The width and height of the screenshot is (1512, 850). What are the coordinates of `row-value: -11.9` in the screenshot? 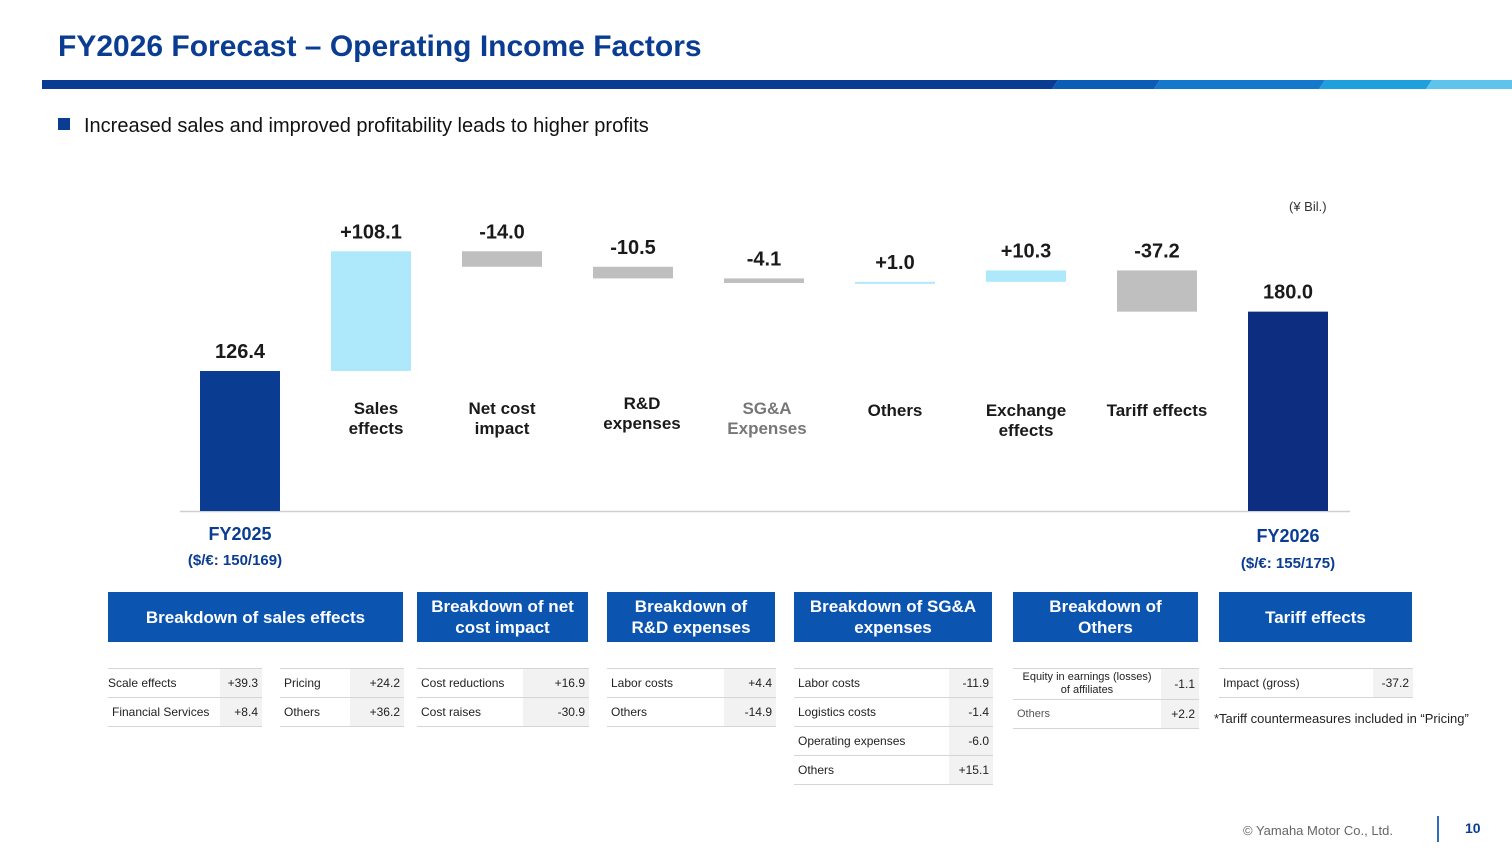 It's located at (971, 683).